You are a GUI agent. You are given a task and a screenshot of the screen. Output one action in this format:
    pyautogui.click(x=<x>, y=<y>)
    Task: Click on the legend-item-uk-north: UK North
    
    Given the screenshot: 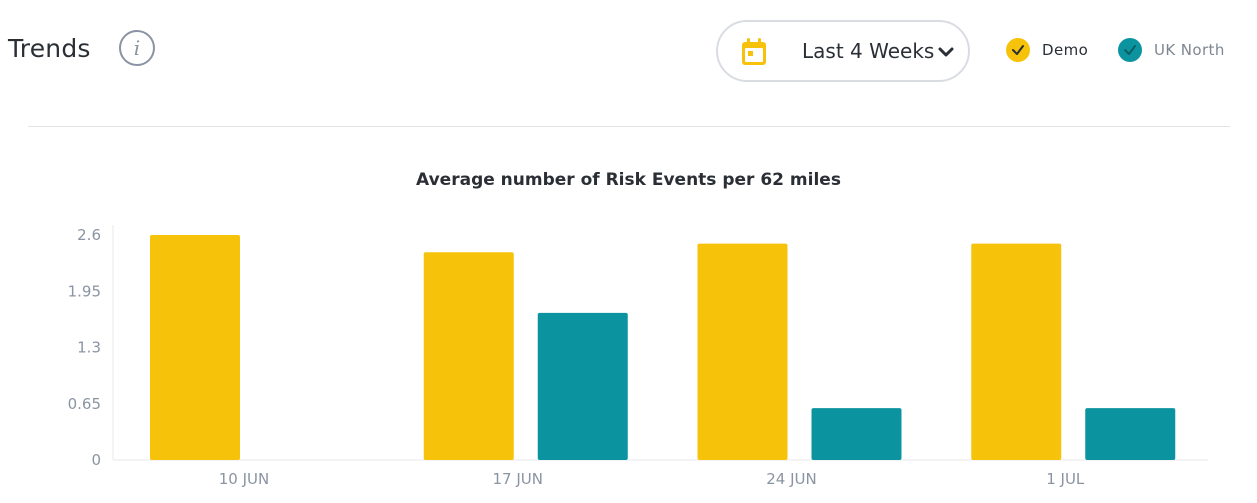 What is the action you would take?
    pyautogui.click(x=1171, y=50)
    